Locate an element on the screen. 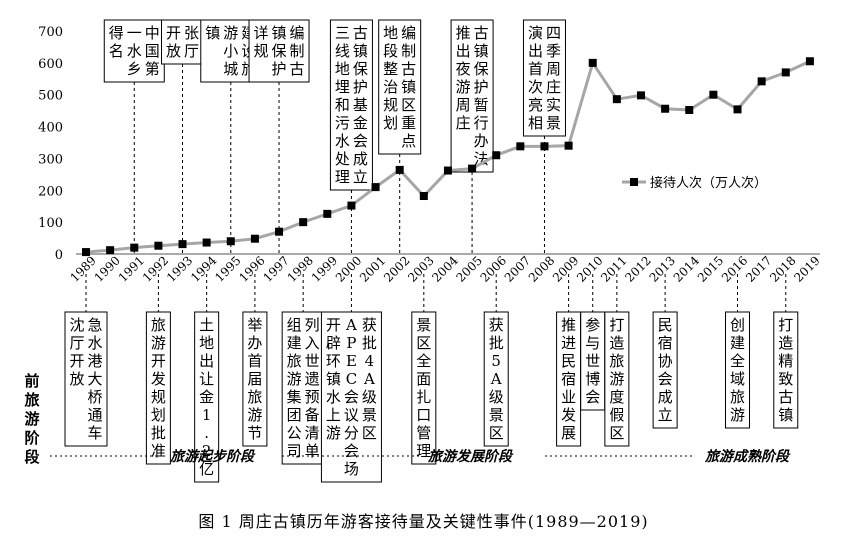 The width and height of the screenshot is (847, 551). legend: 接待人次（万人次） is located at coordinates (694, 183).